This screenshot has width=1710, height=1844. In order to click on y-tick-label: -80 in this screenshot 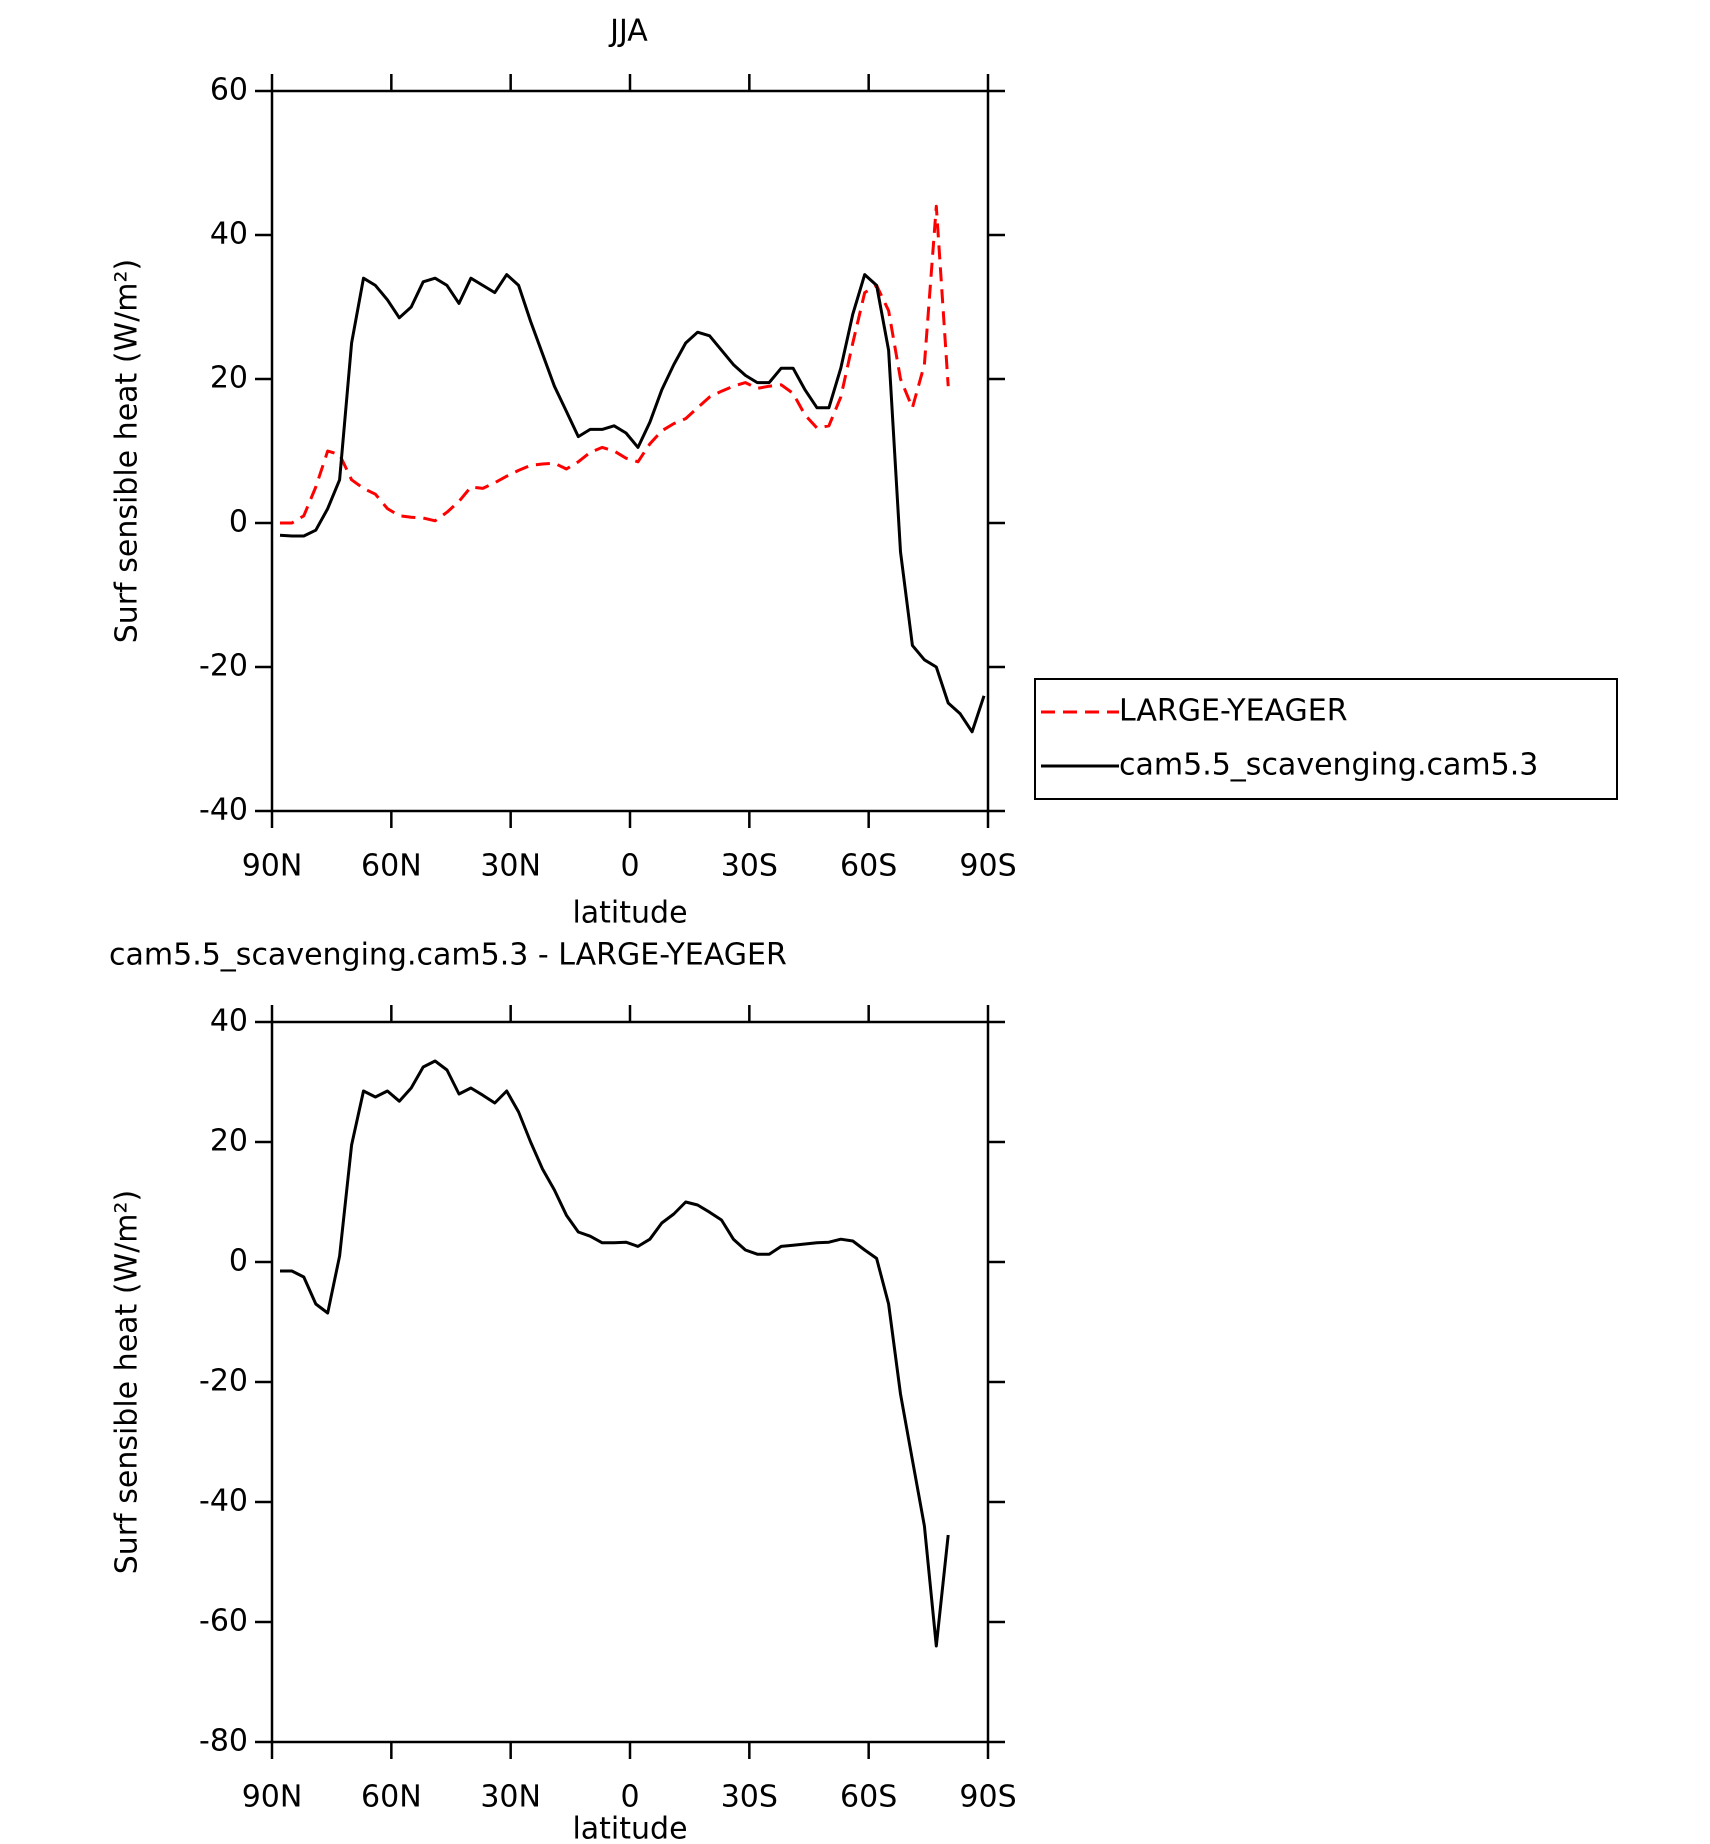, I will do `click(223, 1741)`.